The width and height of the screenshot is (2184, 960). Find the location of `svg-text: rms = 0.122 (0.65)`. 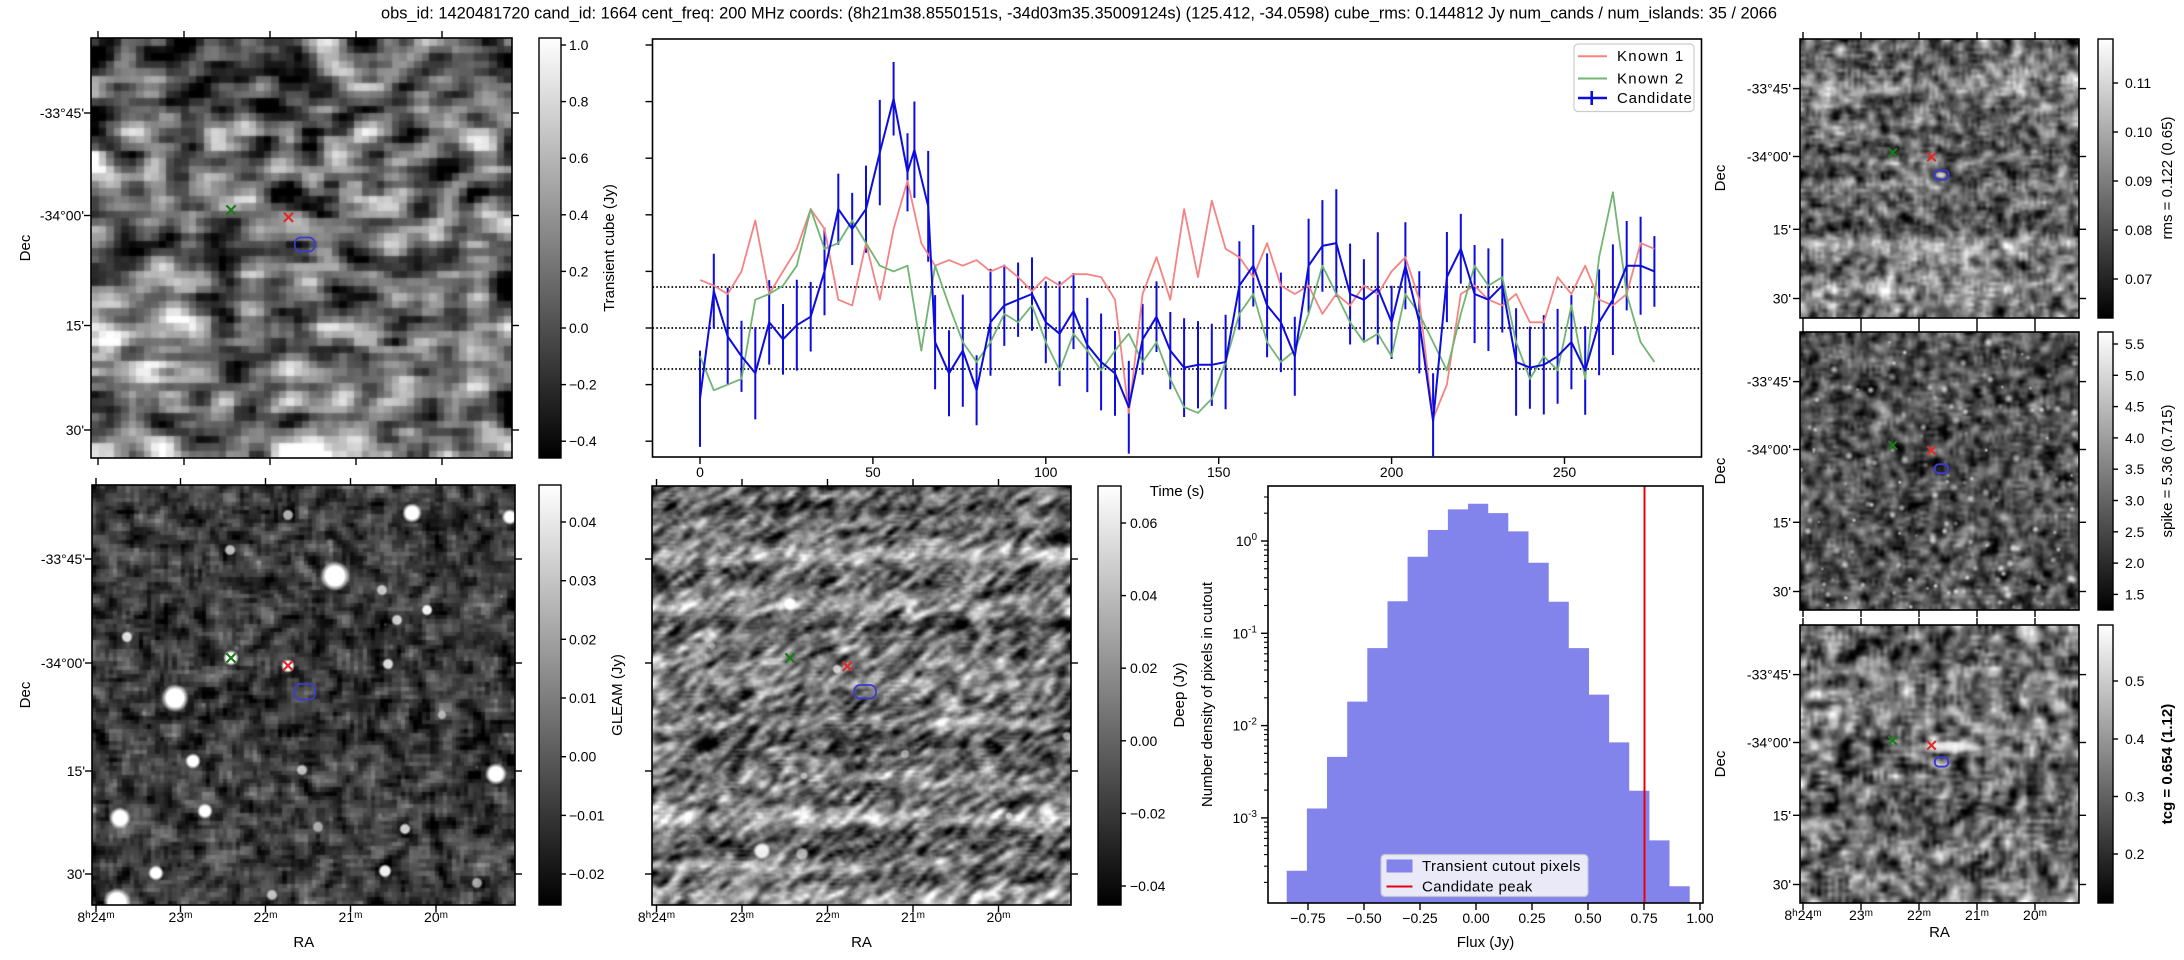

svg-text: rms = 0.122 (0.65) is located at coordinates (2167, 178).